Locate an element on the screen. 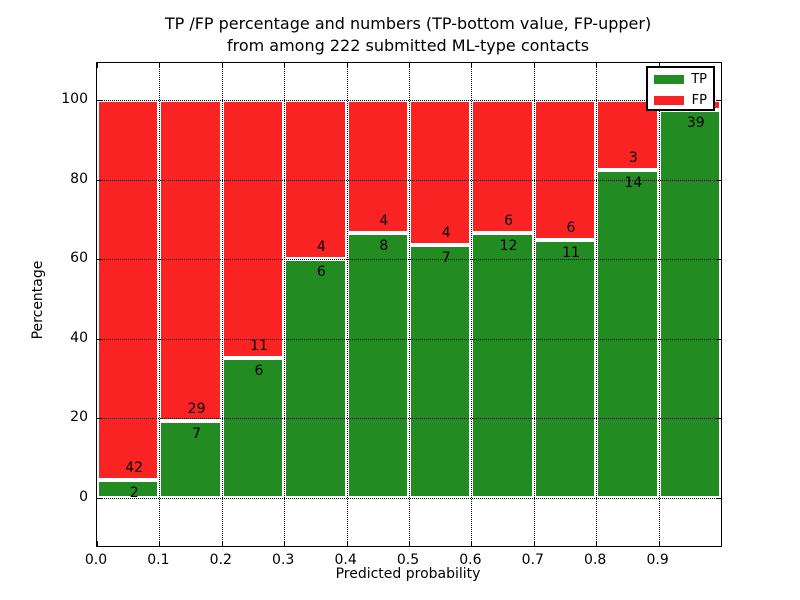 This screenshot has width=800, height=600. y-tick-label: 80 is located at coordinates (79, 178).